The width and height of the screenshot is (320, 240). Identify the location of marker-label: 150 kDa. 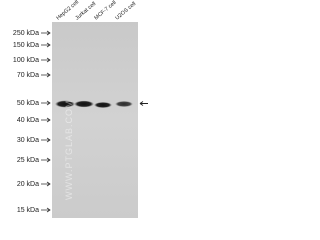
(26, 45).